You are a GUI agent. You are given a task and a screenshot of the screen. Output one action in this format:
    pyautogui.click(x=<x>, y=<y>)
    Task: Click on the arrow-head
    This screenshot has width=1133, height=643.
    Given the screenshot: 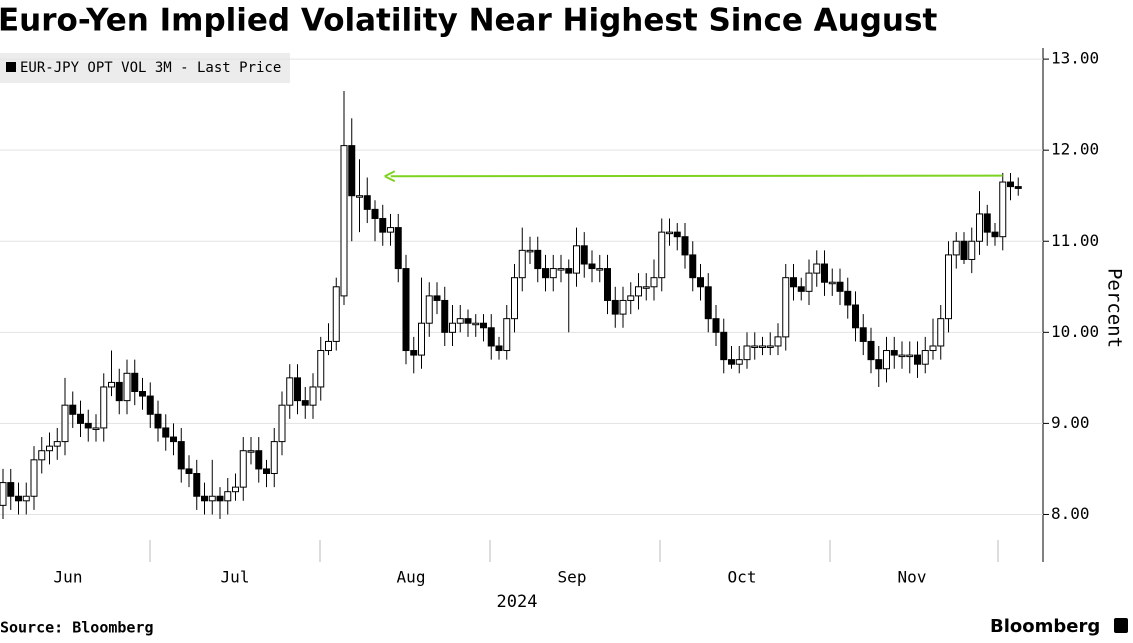 What is the action you would take?
    pyautogui.click(x=390, y=176)
    